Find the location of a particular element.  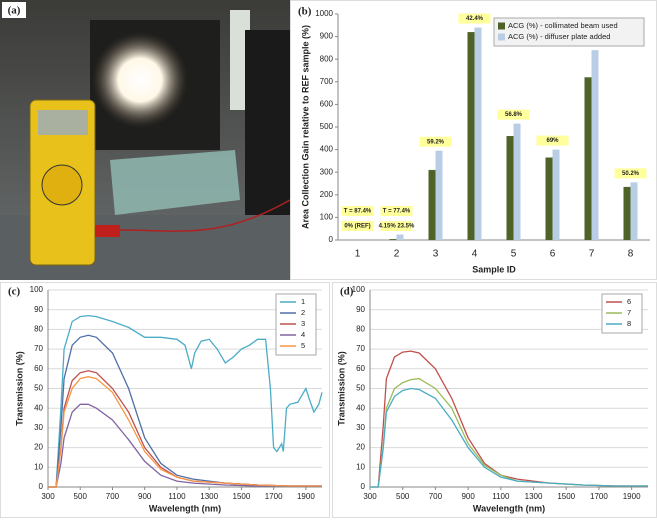

annotation: 69% is located at coordinates (552, 141).